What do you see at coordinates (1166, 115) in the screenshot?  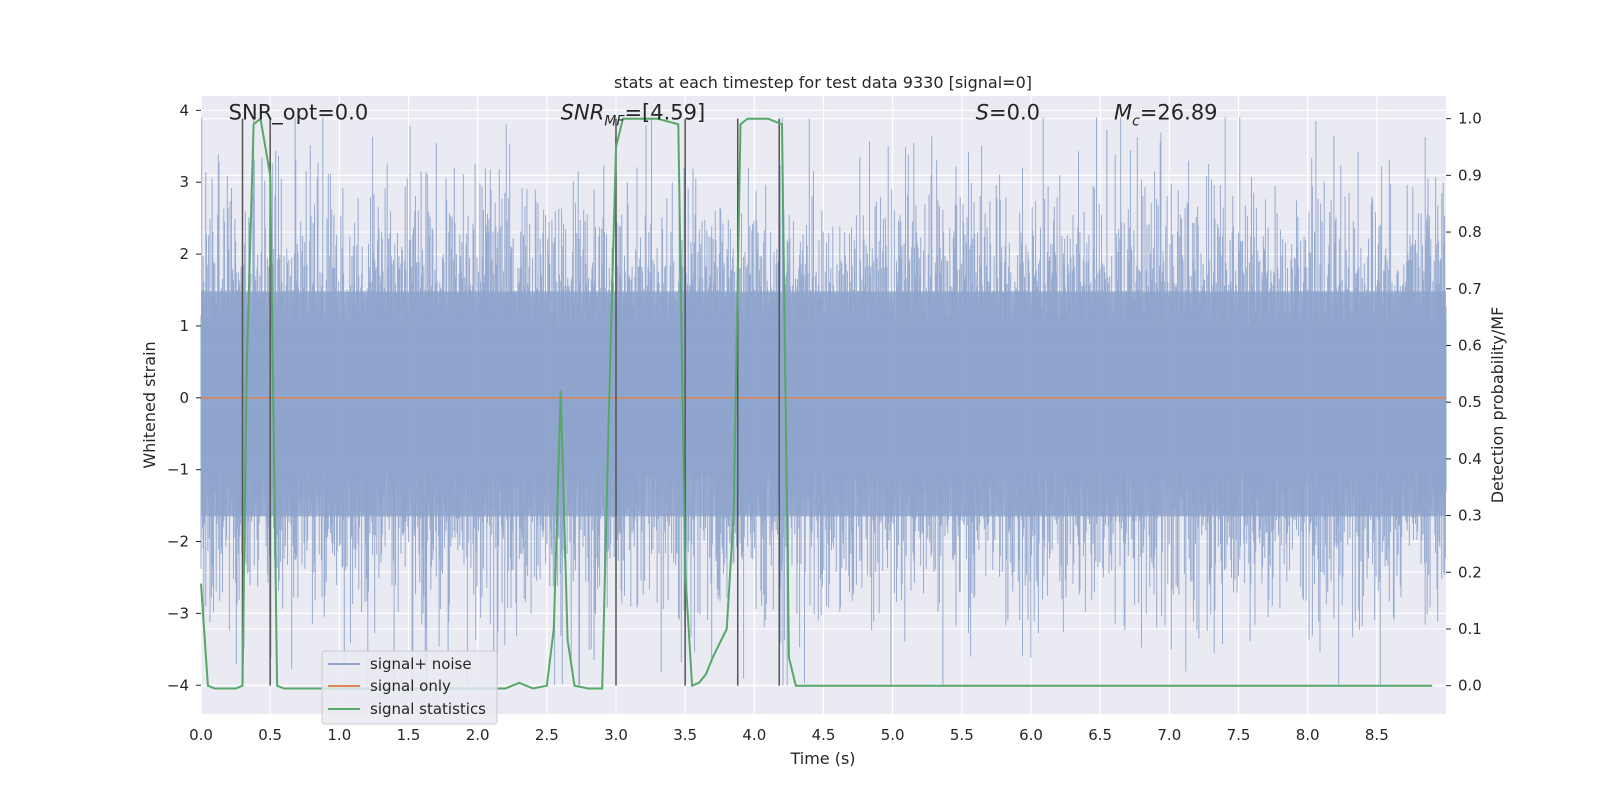 I see `annotation-chirp-mass: Mc=26.89` at bounding box center [1166, 115].